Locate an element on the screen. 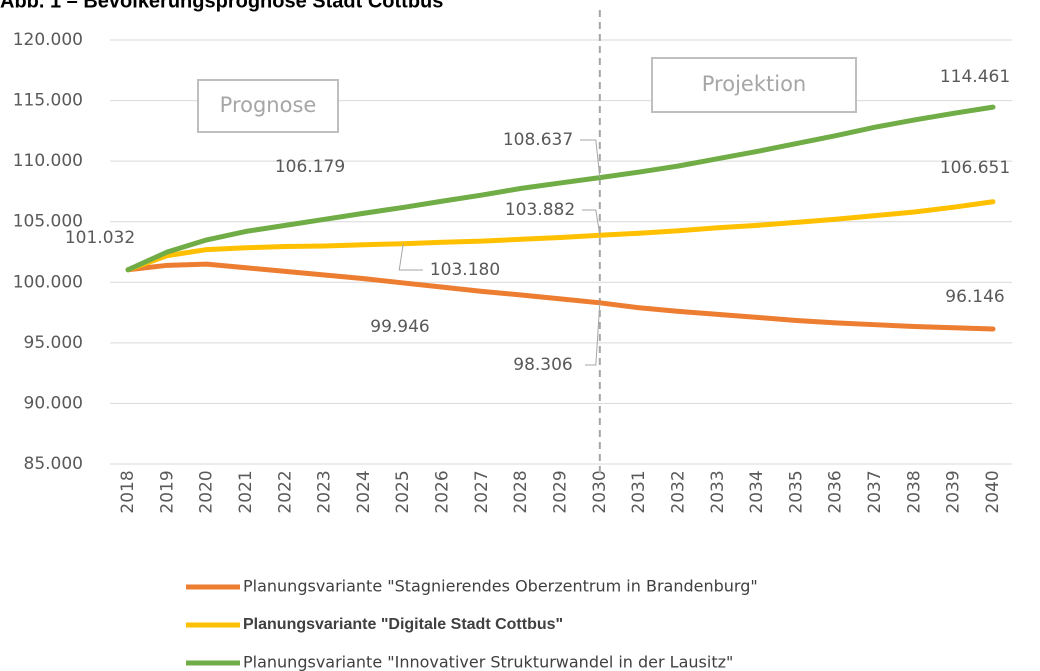 This screenshot has width=1040, height=671. data-label: 99.946 is located at coordinates (399, 327).